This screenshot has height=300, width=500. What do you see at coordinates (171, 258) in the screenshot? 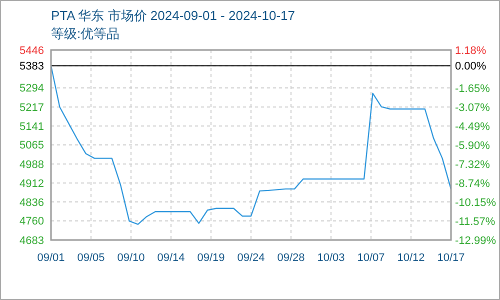
I see `x-tick-label: 09/14` at bounding box center [171, 258].